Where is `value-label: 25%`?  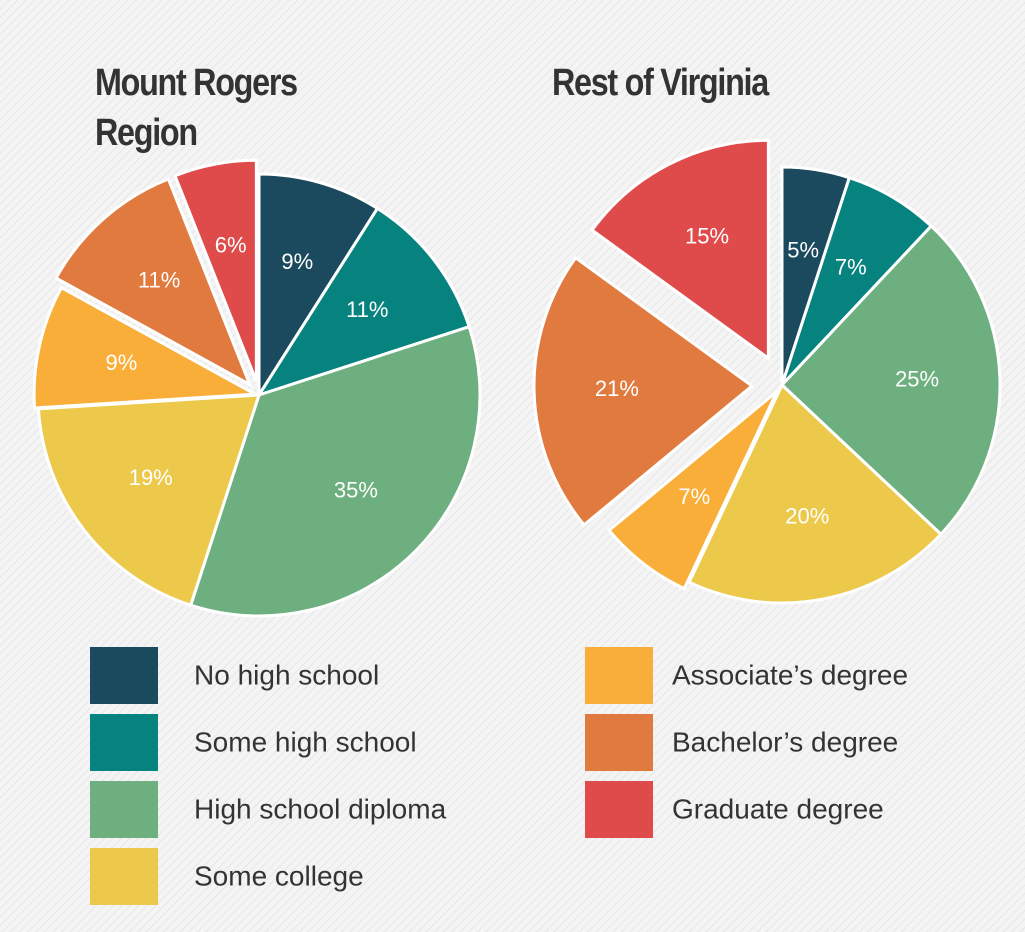
value-label: 25% is located at coordinates (917, 379).